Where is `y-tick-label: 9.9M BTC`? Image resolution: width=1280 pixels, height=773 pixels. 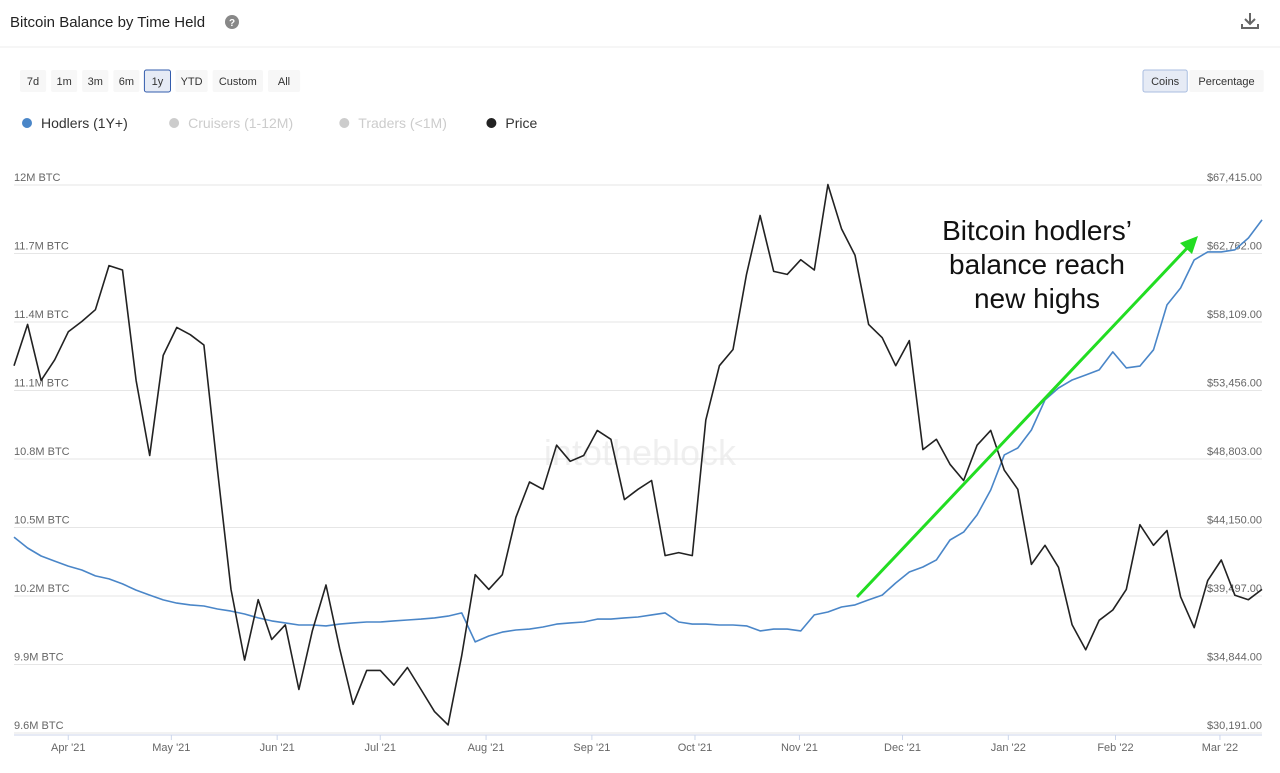 y-tick-label: 9.9M BTC is located at coordinates (39, 658).